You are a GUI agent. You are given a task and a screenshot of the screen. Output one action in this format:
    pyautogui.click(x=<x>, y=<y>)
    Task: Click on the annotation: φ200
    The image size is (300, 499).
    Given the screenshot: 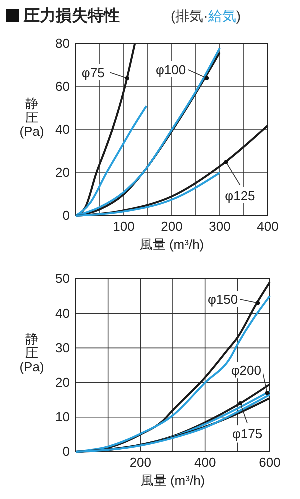 What is the action you would take?
    pyautogui.click(x=246, y=370)
    